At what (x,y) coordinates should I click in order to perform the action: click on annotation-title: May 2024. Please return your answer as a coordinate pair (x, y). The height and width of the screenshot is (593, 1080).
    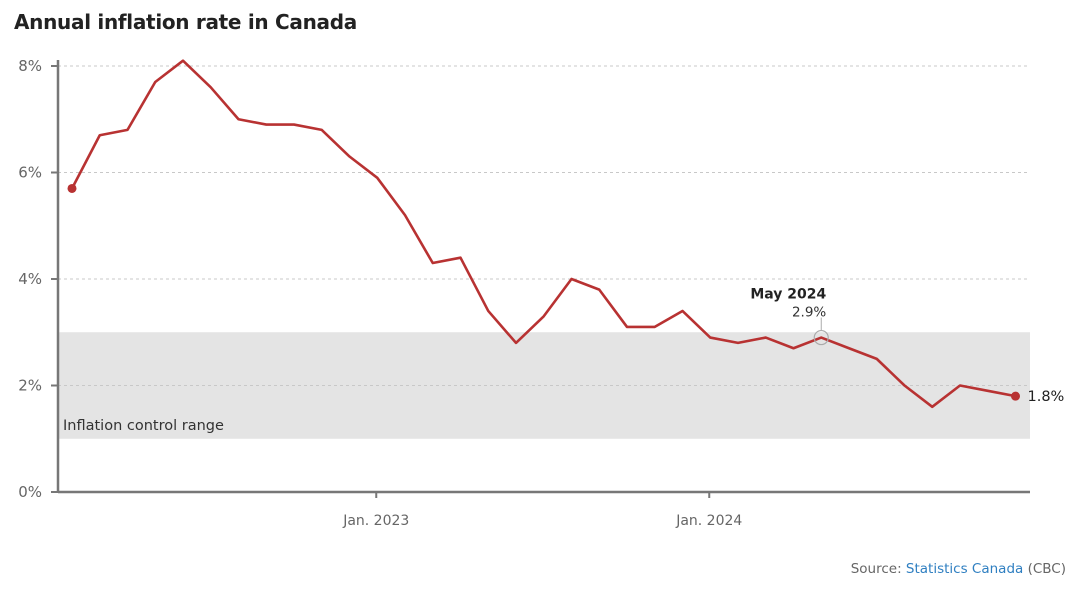
    Looking at the image, I should click on (788, 295).